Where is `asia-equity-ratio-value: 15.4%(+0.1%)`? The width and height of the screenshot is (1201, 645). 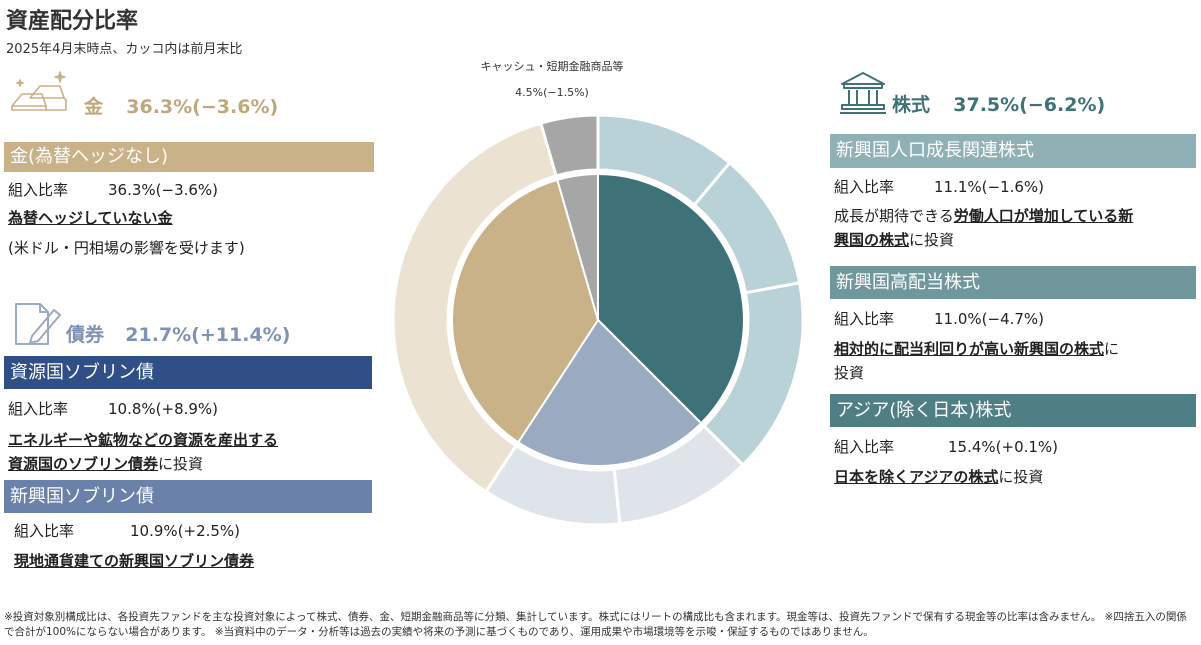
asia-equity-ratio-value: 15.4%(+0.1%) is located at coordinates (1003, 447).